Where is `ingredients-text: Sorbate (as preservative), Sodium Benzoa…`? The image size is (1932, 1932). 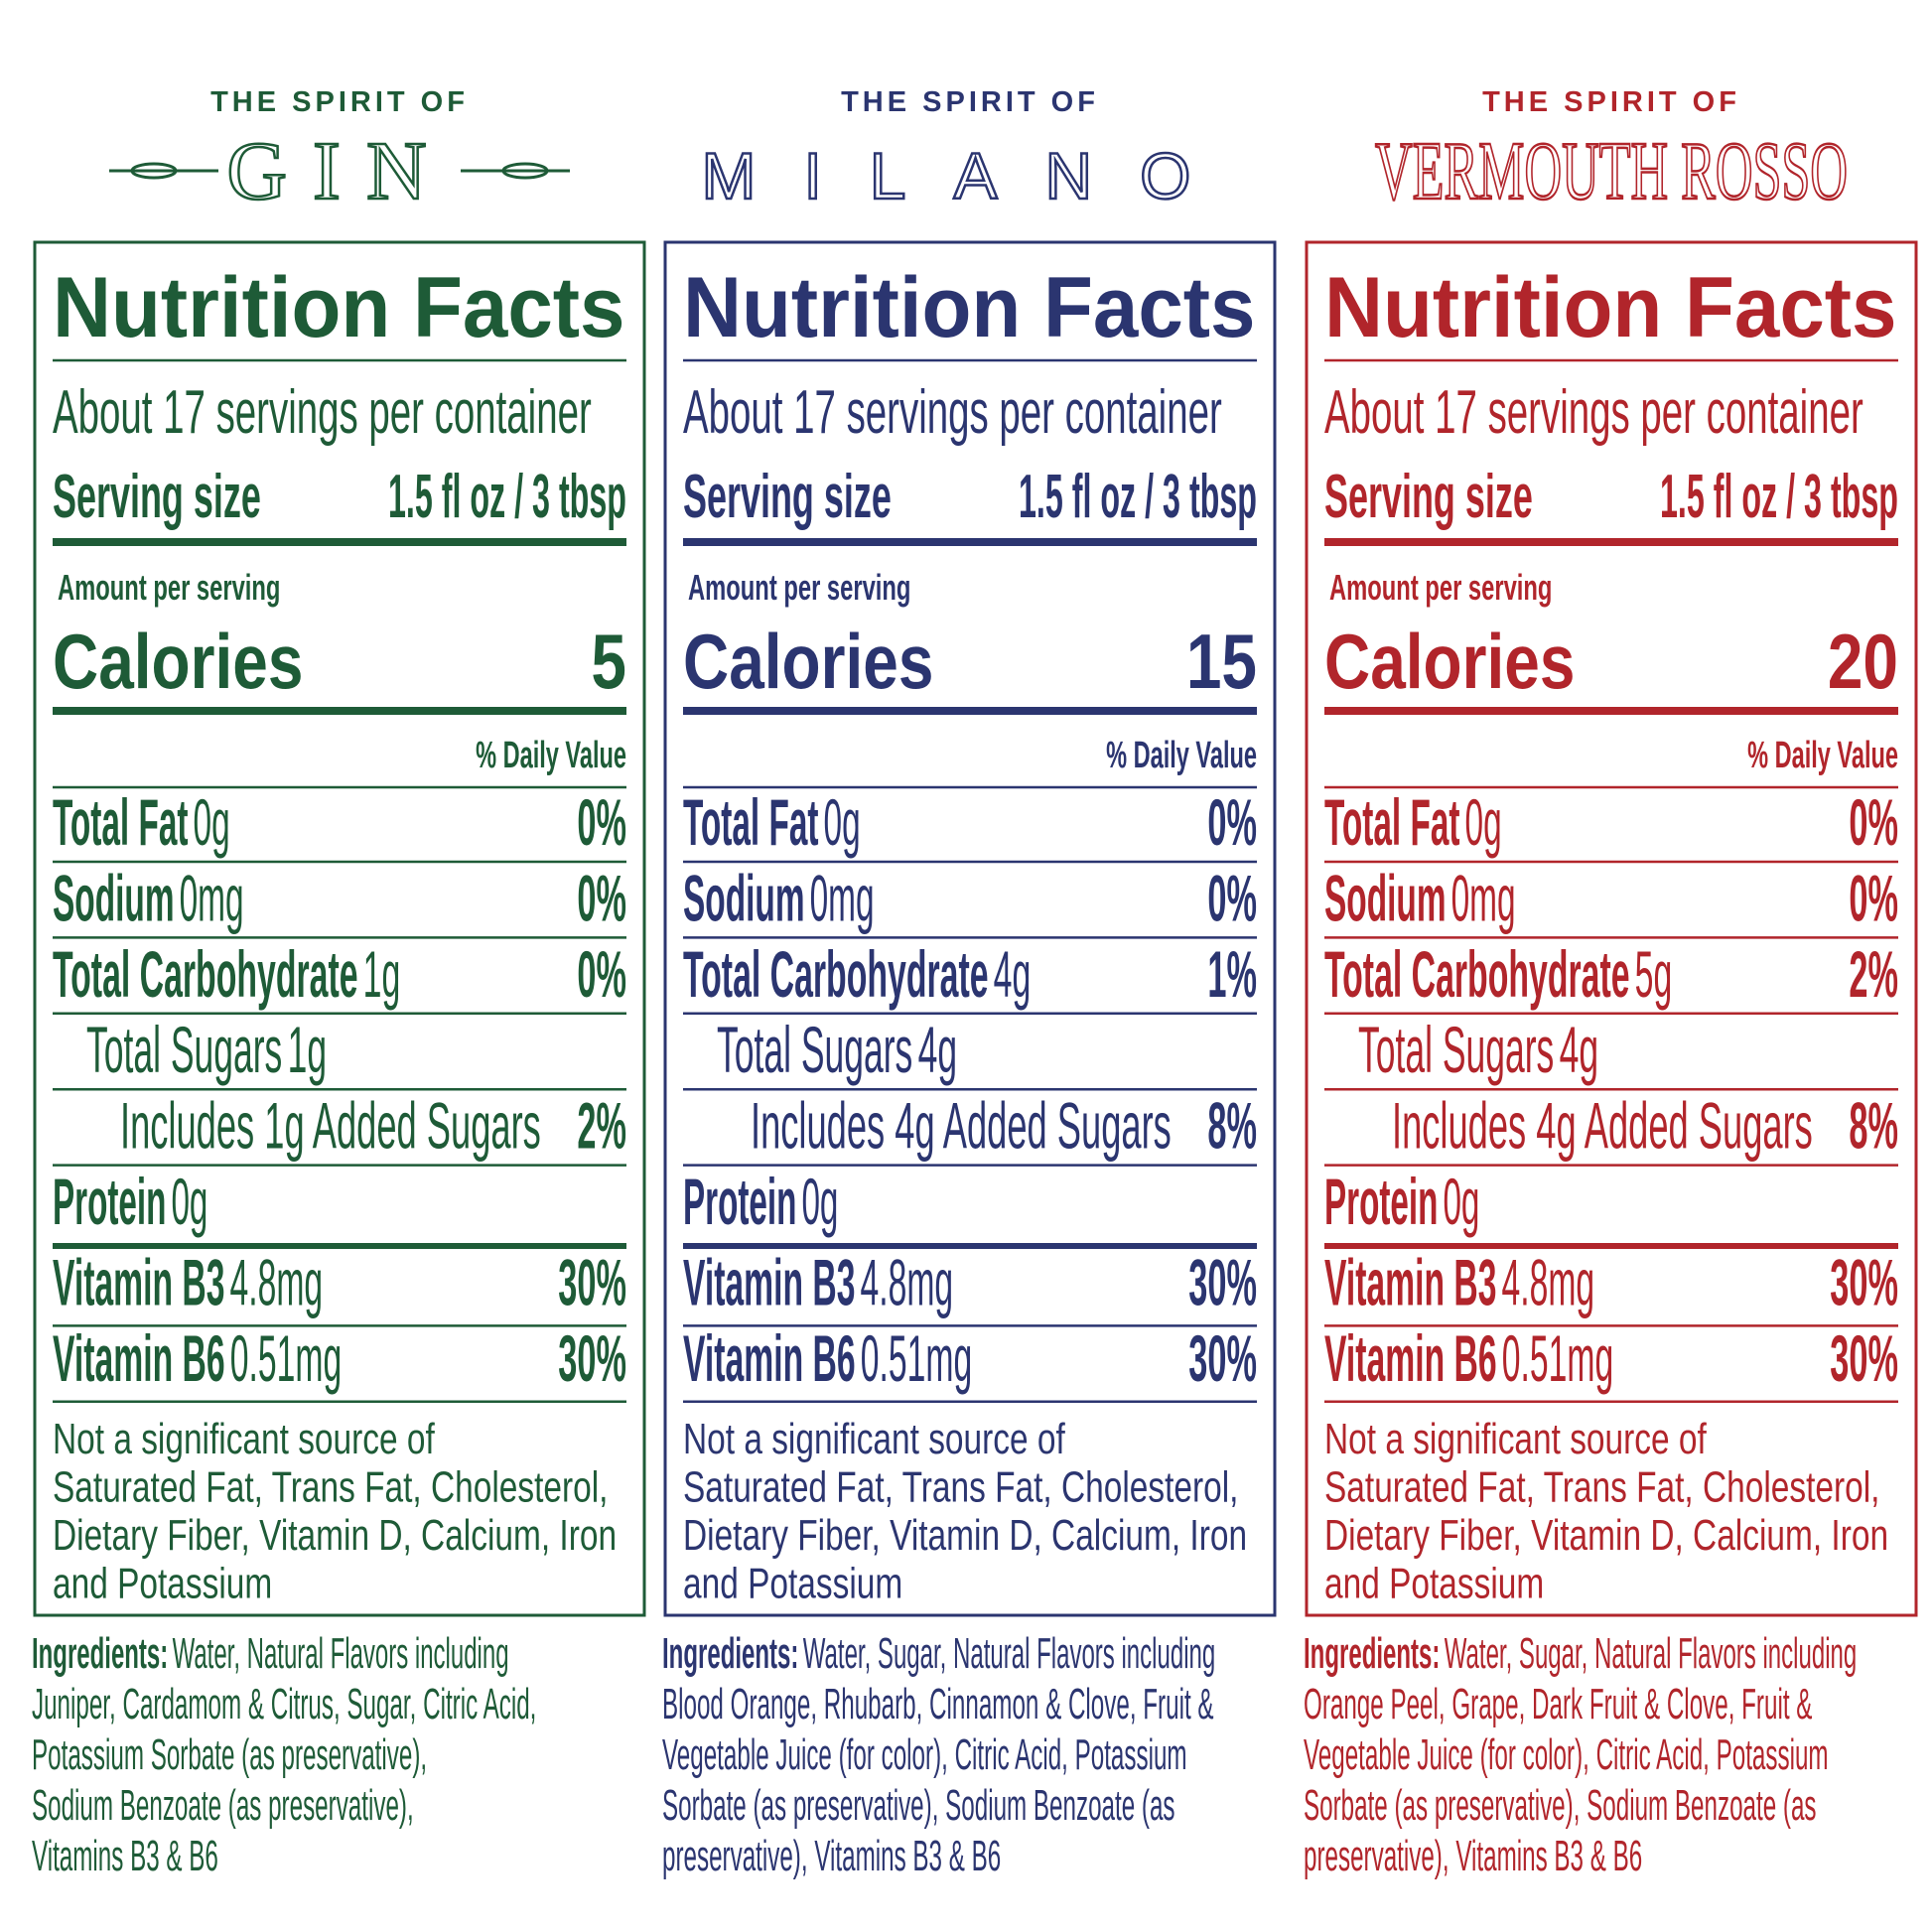 ingredients-text: Sorbate (as preservative), Sodium Benzoa… is located at coordinates (918, 1806).